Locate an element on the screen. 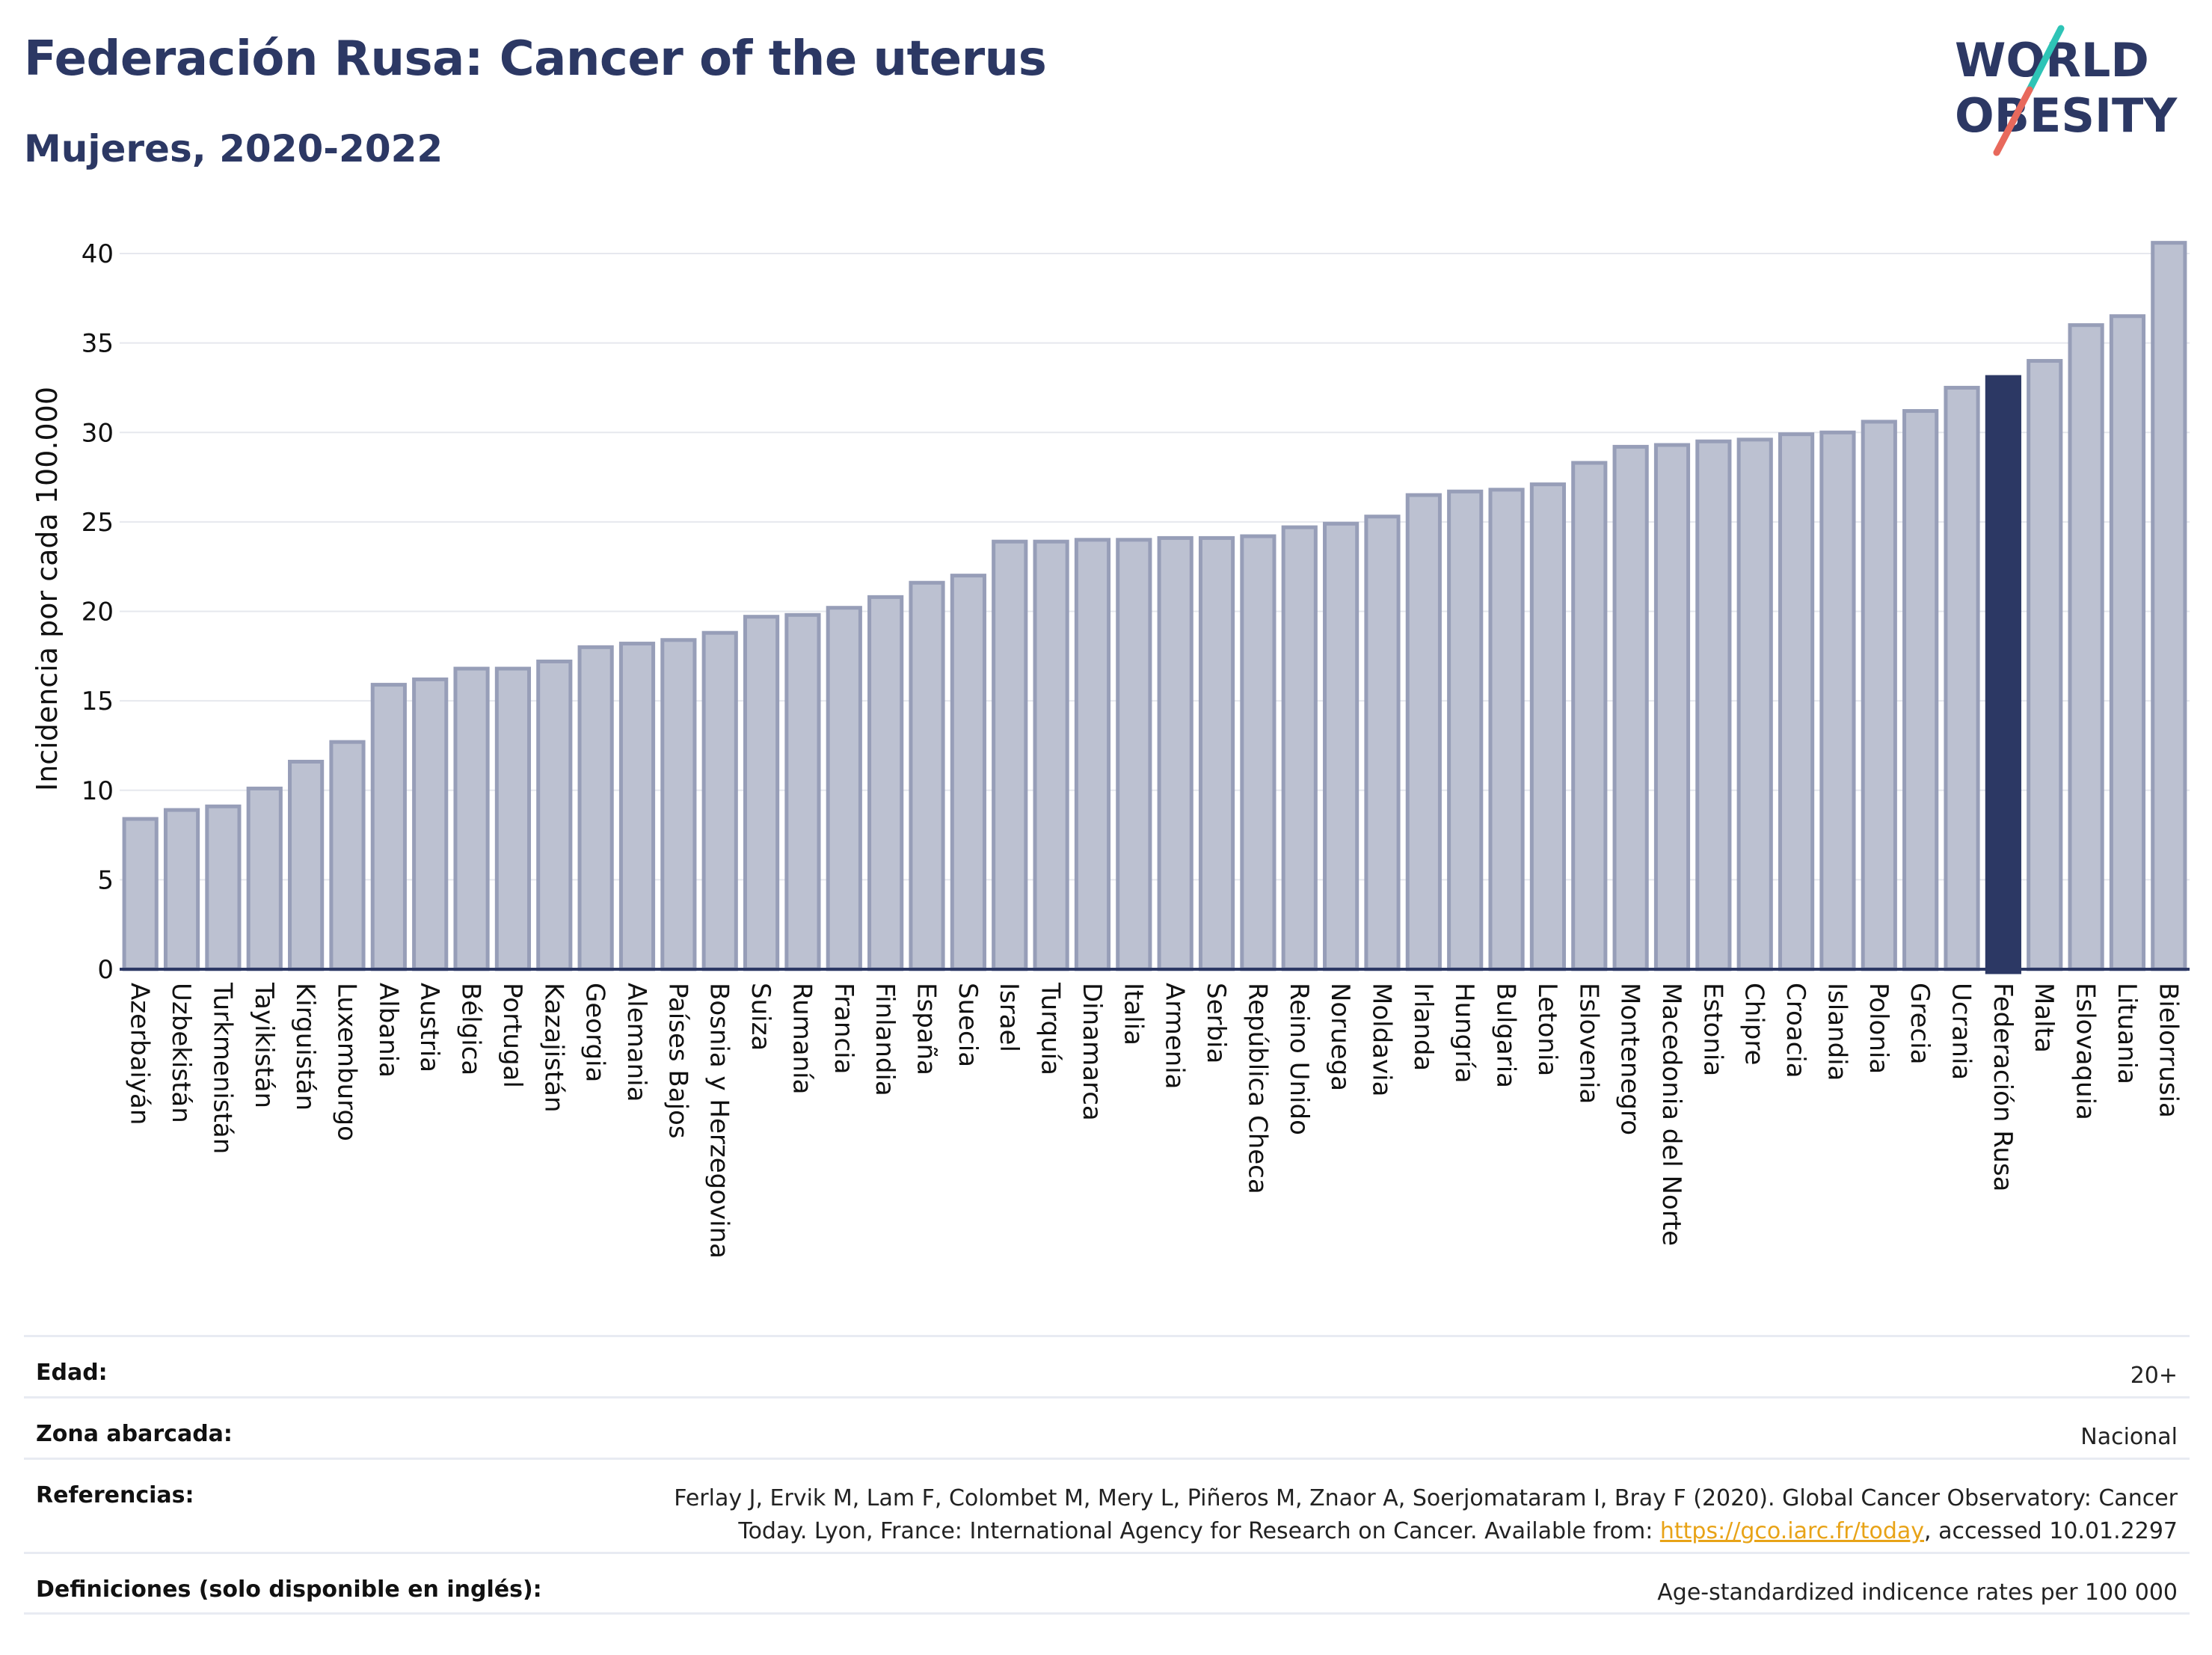 The height and width of the screenshot is (1655, 2212). logo-slash-teal is located at coordinates (2045, 59).